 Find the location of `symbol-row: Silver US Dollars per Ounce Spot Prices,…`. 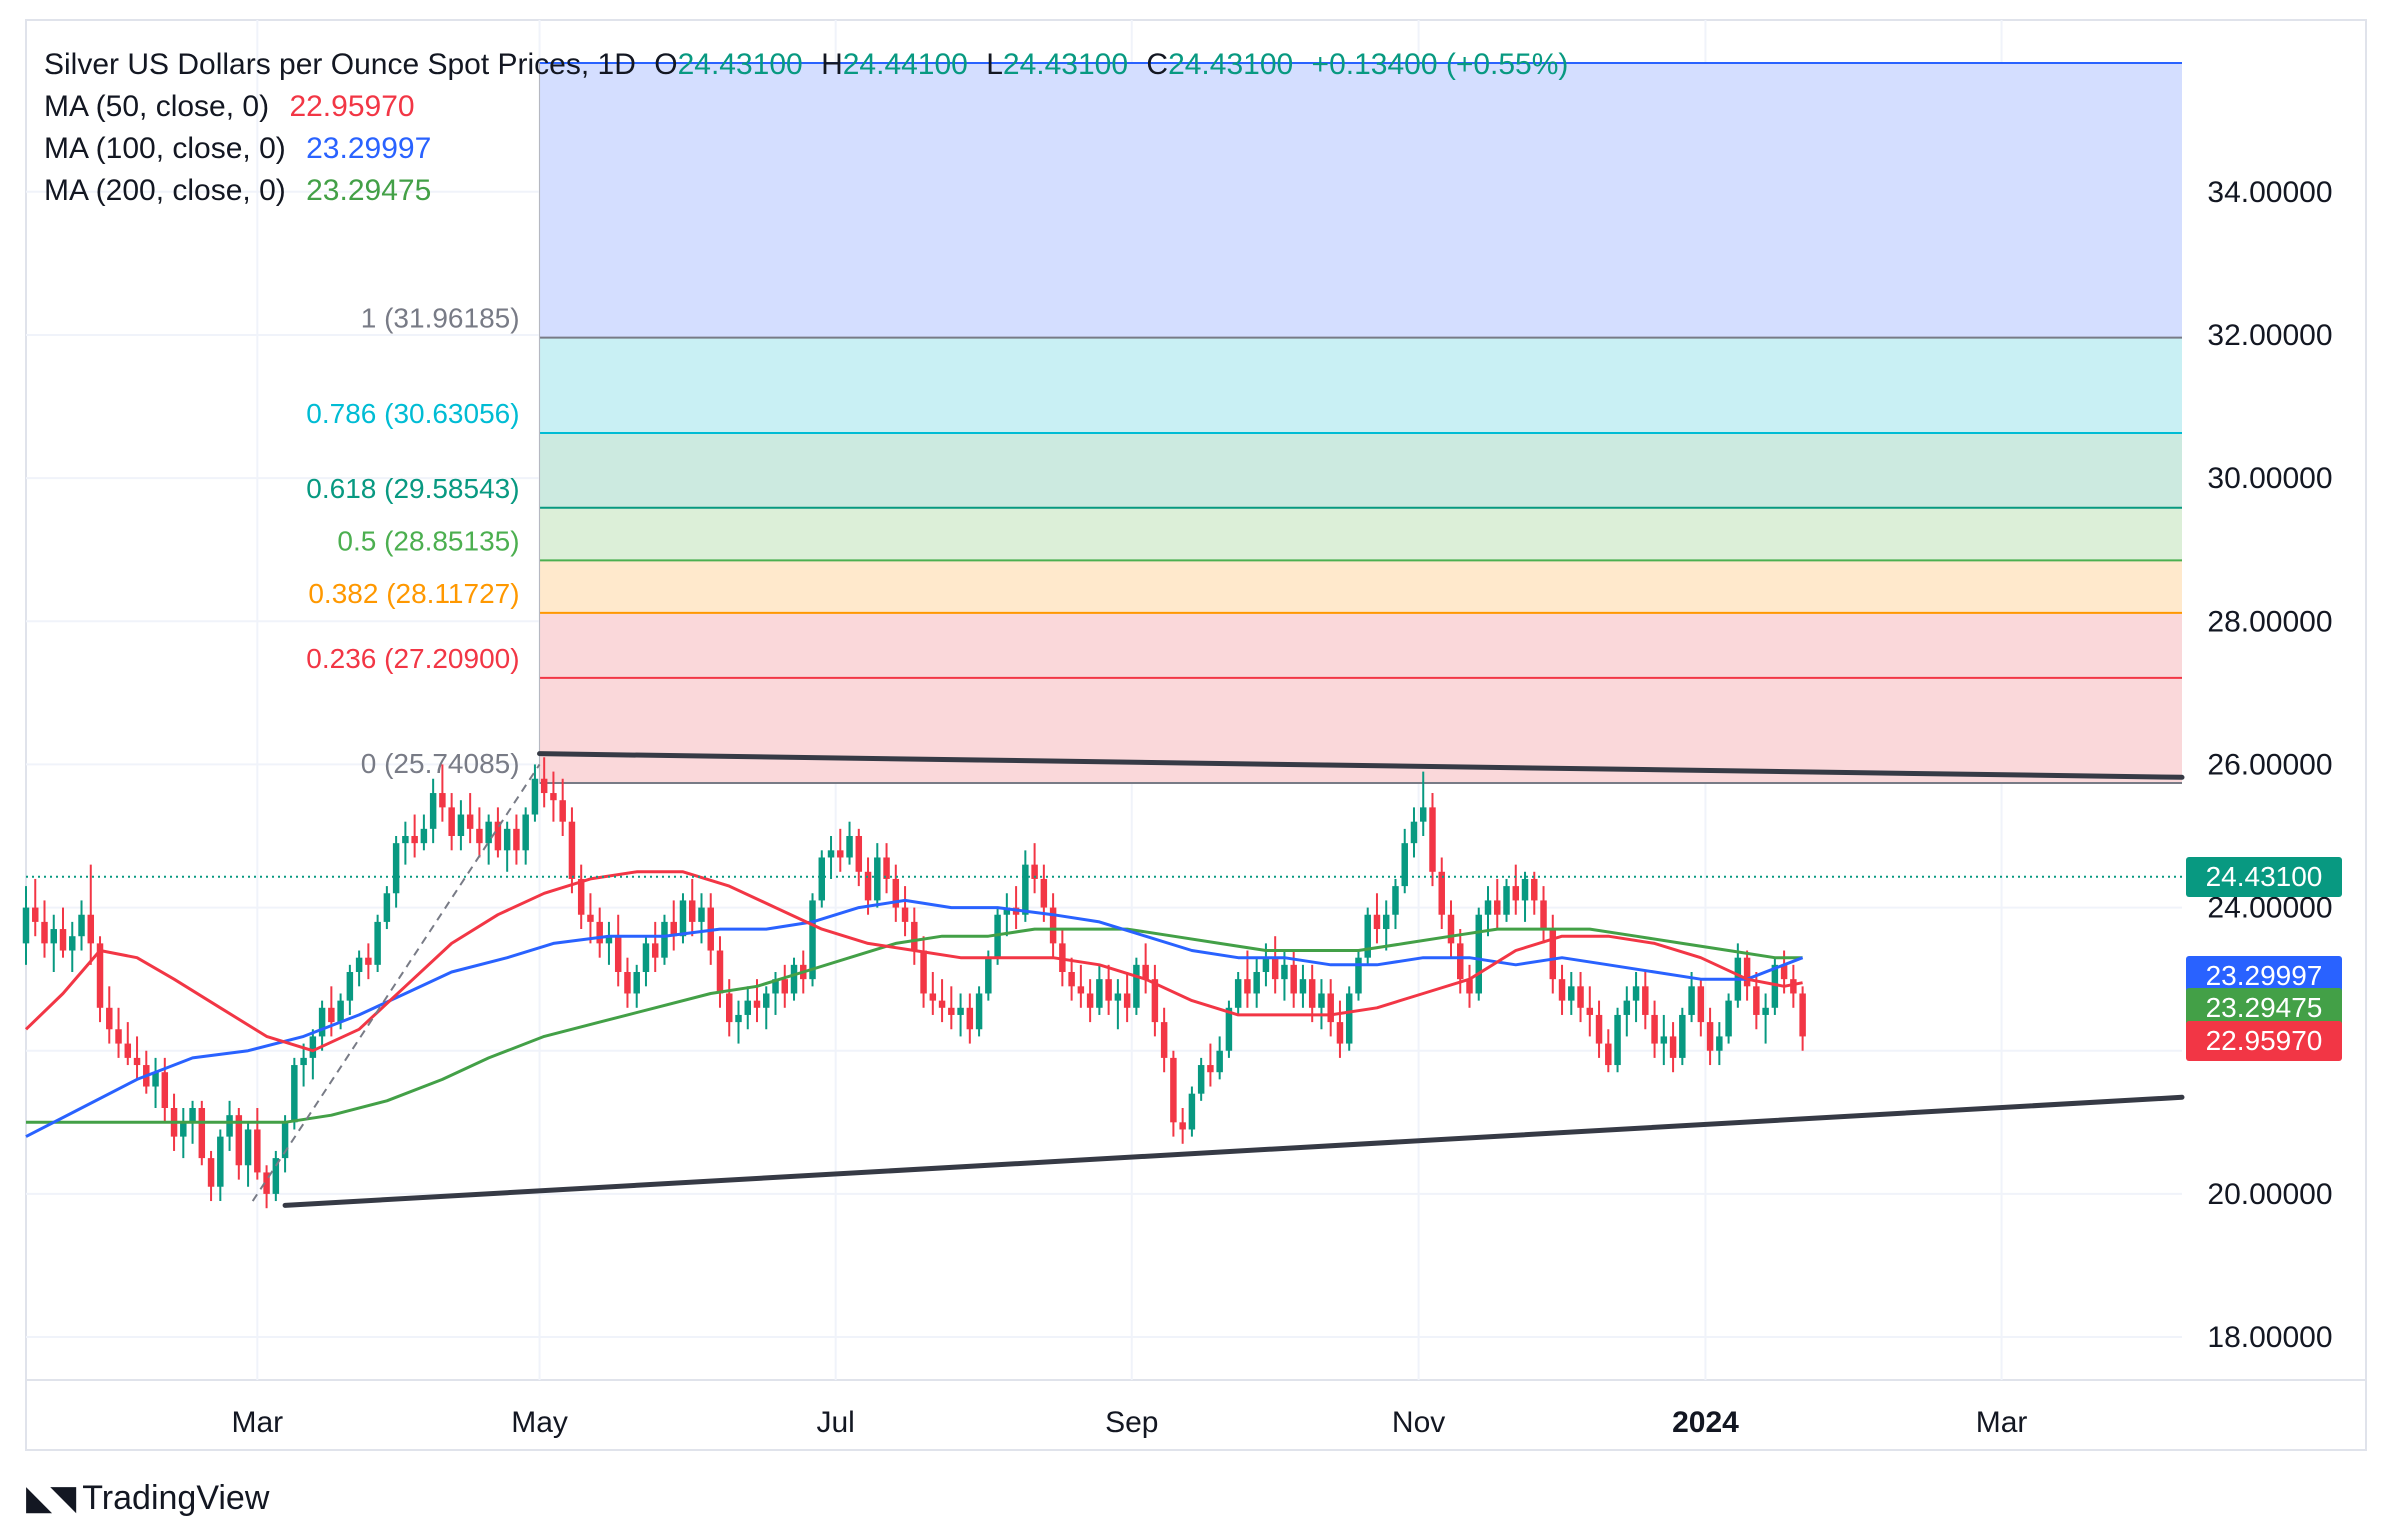

symbol-row: Silver US Dollars per Ounce Spot Prices,… is located at coordinates (806, 65).